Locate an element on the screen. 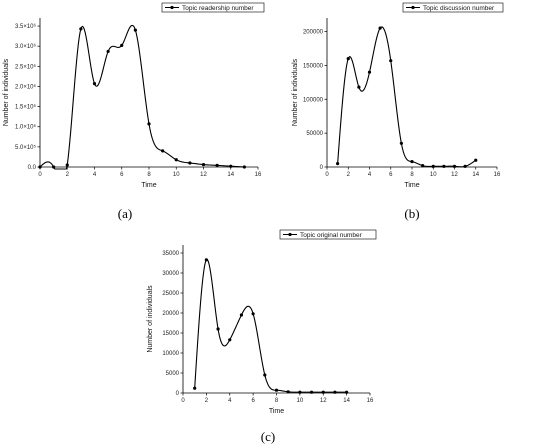 This screenshot has width=550, height=448. legend-label: Topic discussion number is located at coordinates (459, 8).